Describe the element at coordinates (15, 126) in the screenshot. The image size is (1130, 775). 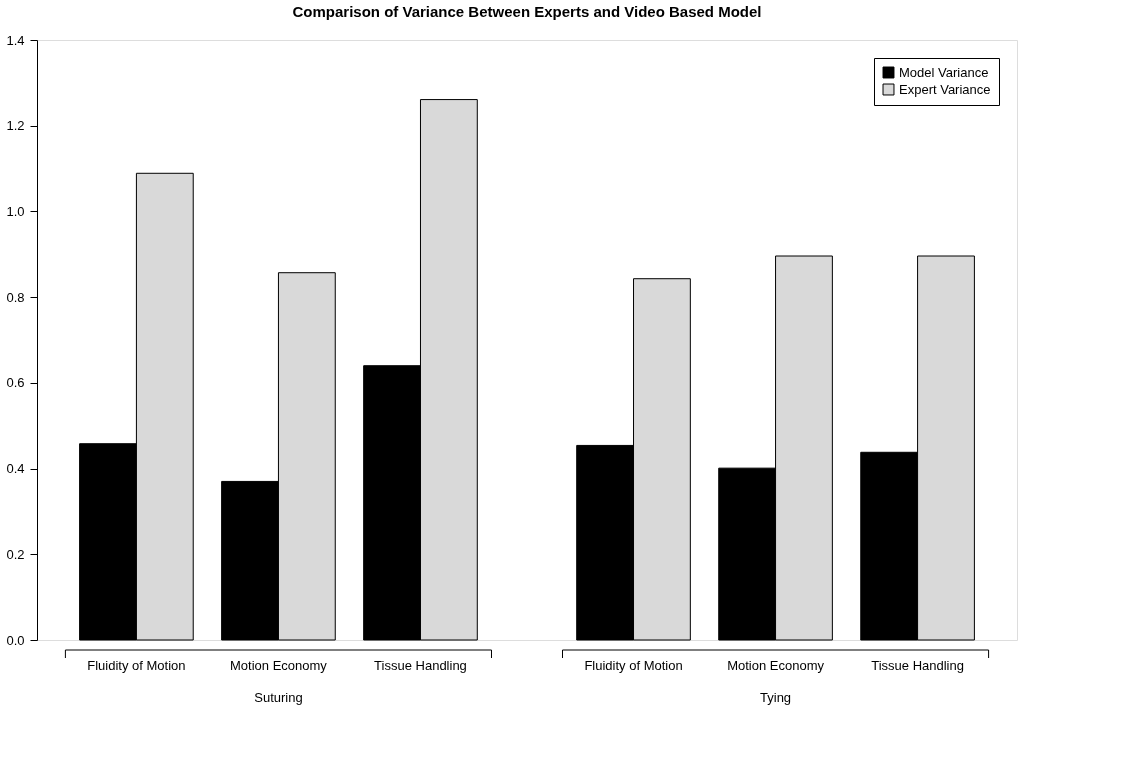
I see `y-tick-label: 1.2` at that location.